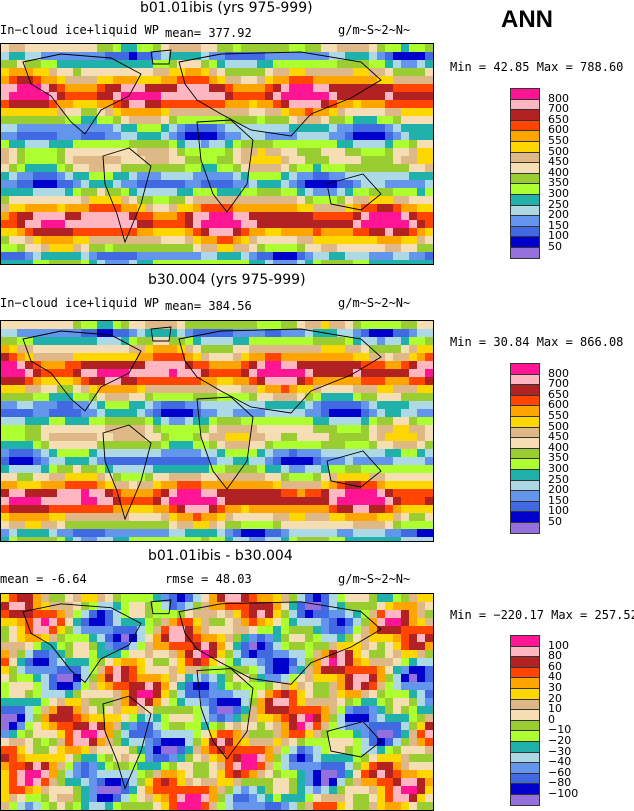 The image size is (634, 811). I want to click on panel-1-mean-text: mean=, so click(183, 33).